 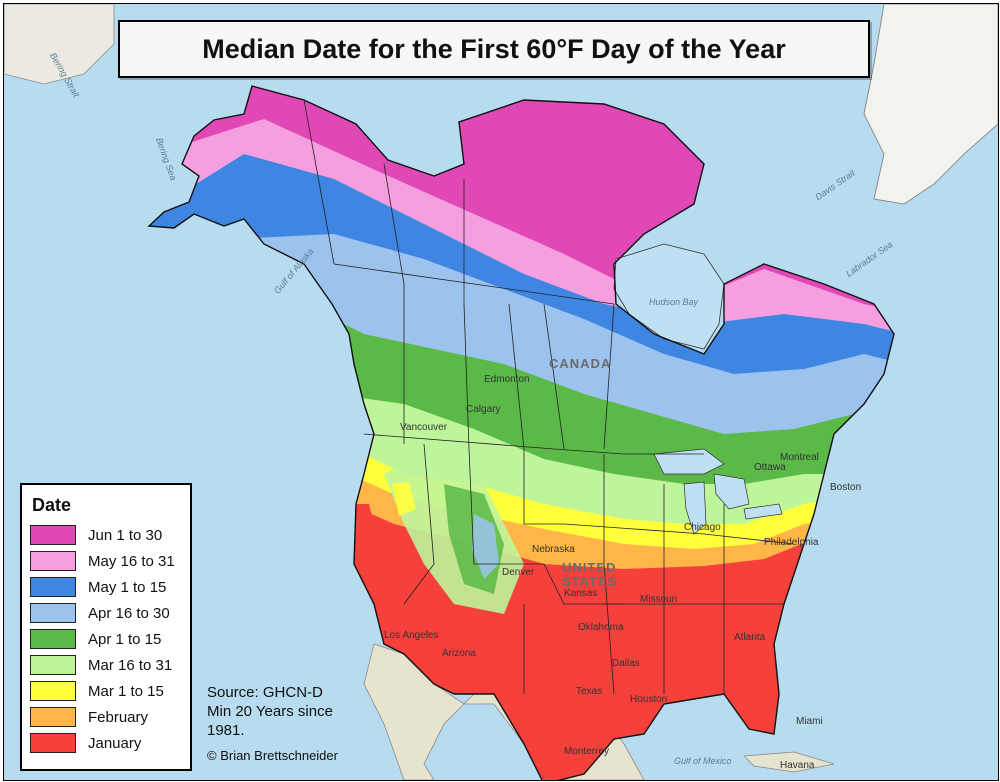 I want to click on legend-label: Apr 1 to 15, so click(x=125, y=639).